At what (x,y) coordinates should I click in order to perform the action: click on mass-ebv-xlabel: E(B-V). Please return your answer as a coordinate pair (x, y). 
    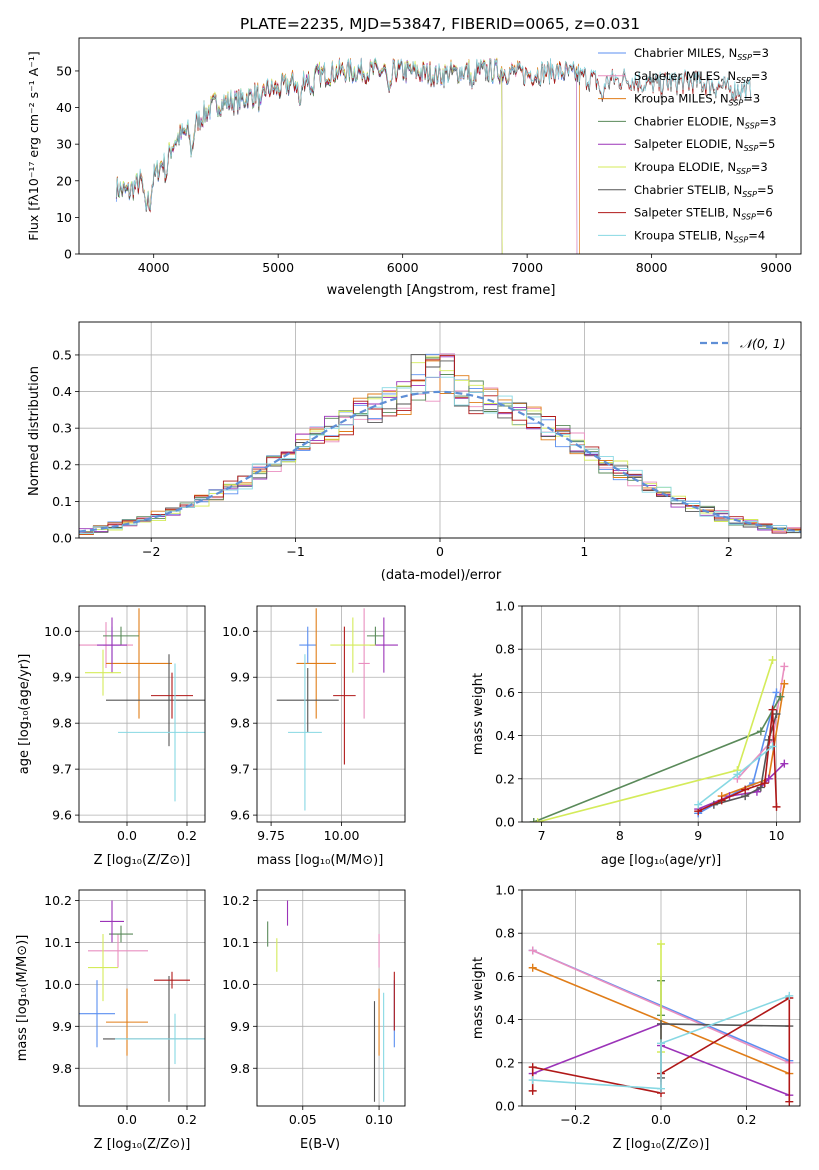
    Looking at the image, I should click on (320, 1144).